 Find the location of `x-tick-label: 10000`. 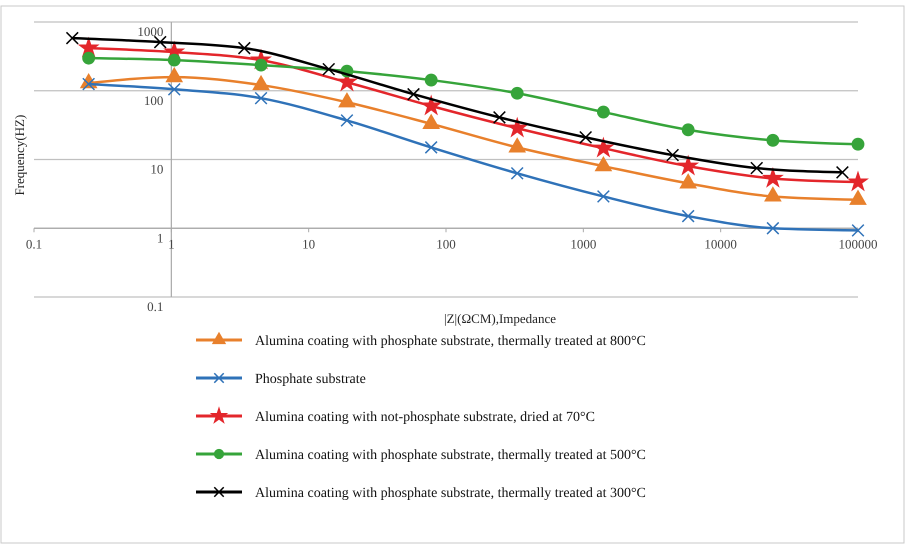

x-tick-label: 10000 is located at coordinates (720, 244).